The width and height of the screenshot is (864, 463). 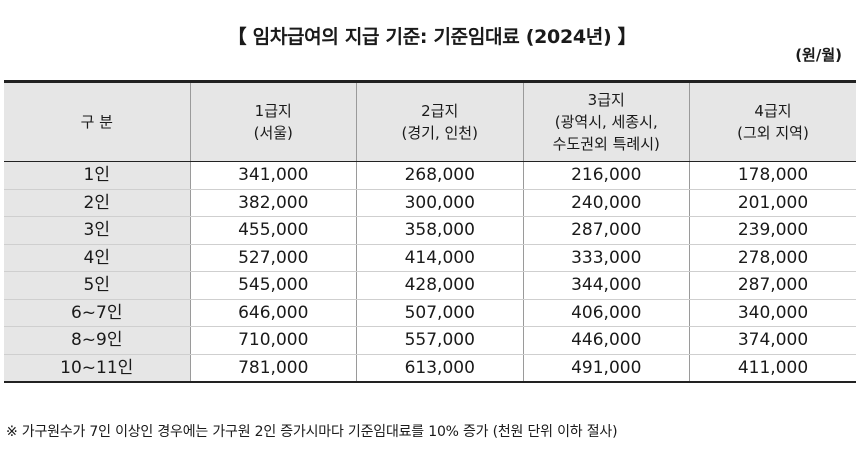 I want to click on table-cell: 613,000, so click(x=439, y=368).